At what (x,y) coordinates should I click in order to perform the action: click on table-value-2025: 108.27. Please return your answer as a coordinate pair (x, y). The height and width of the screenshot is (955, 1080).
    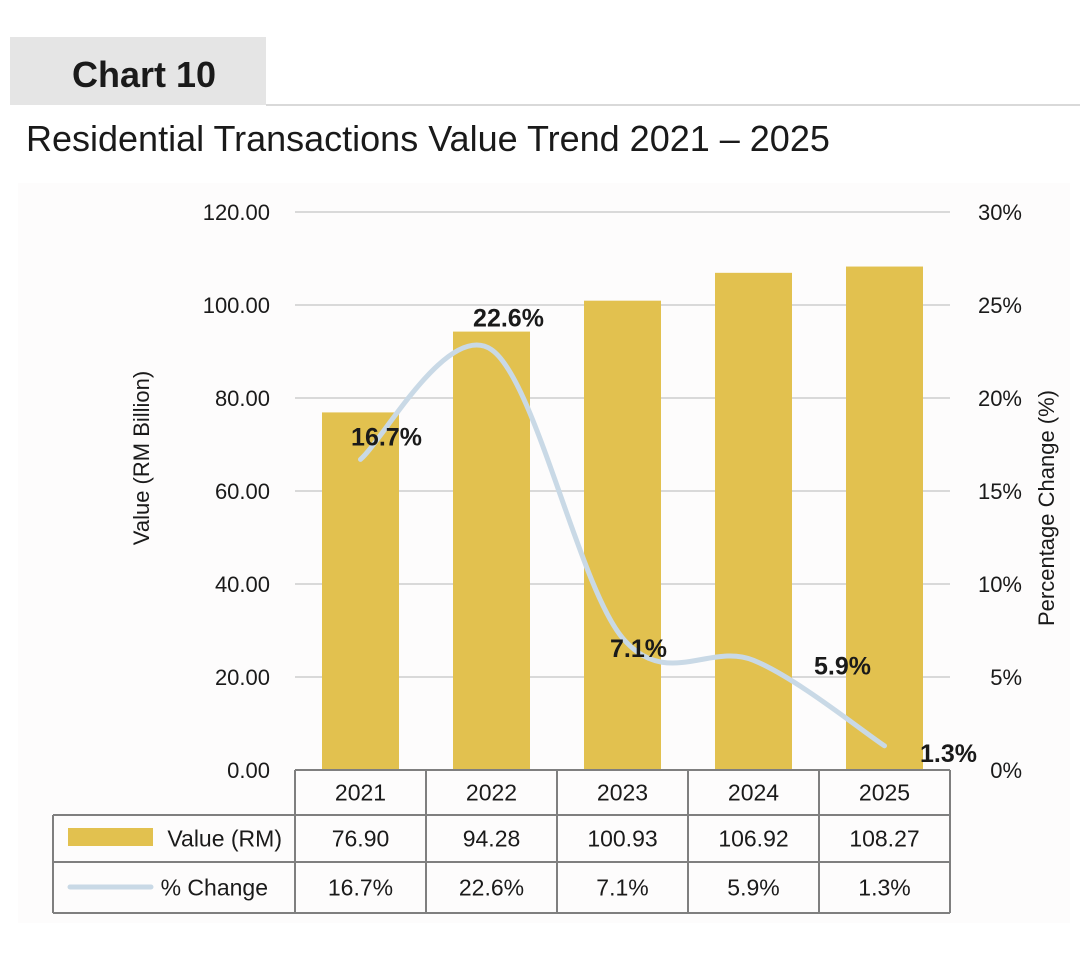
    Looking at the image, I should click on (884, 839).